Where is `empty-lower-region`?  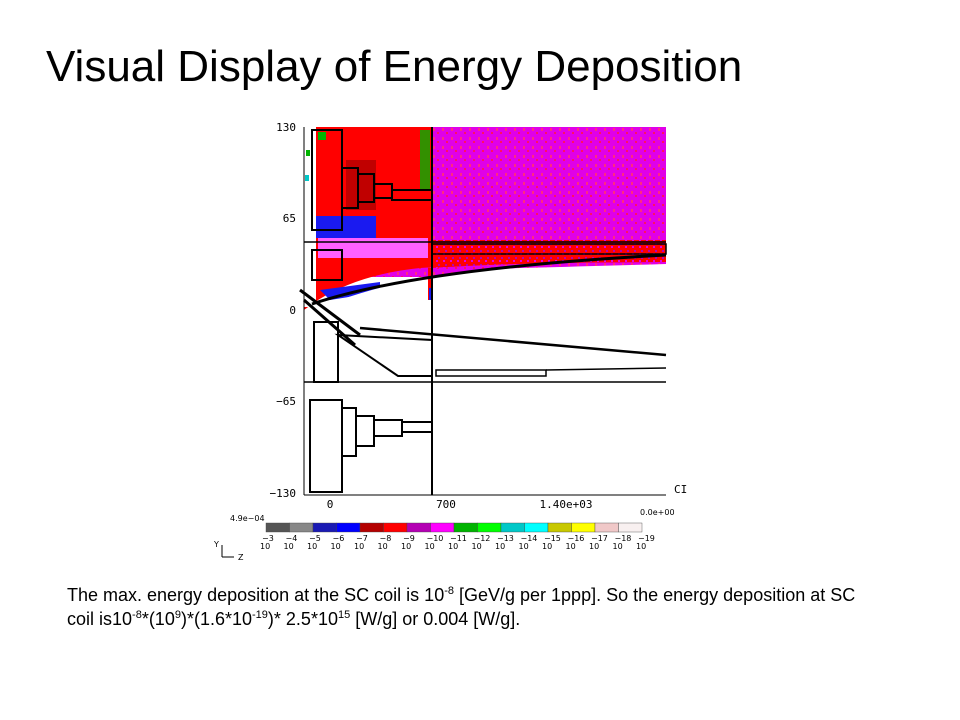 empty-lower-region is located at coordinates (485, 379).